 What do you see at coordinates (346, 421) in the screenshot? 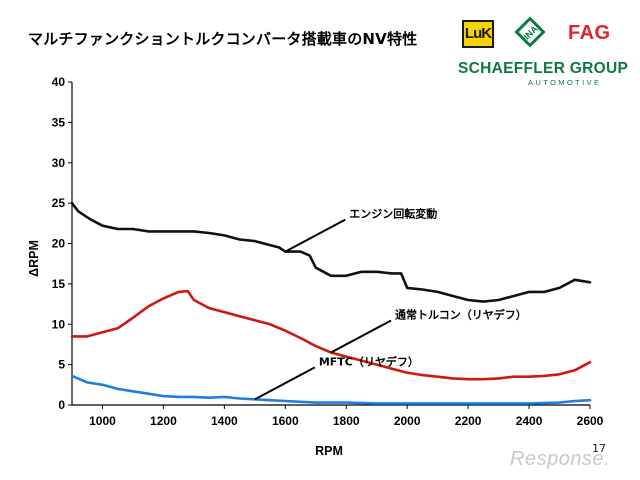
I see `x-tick-label: 1800` at bounding box center [346, 421].